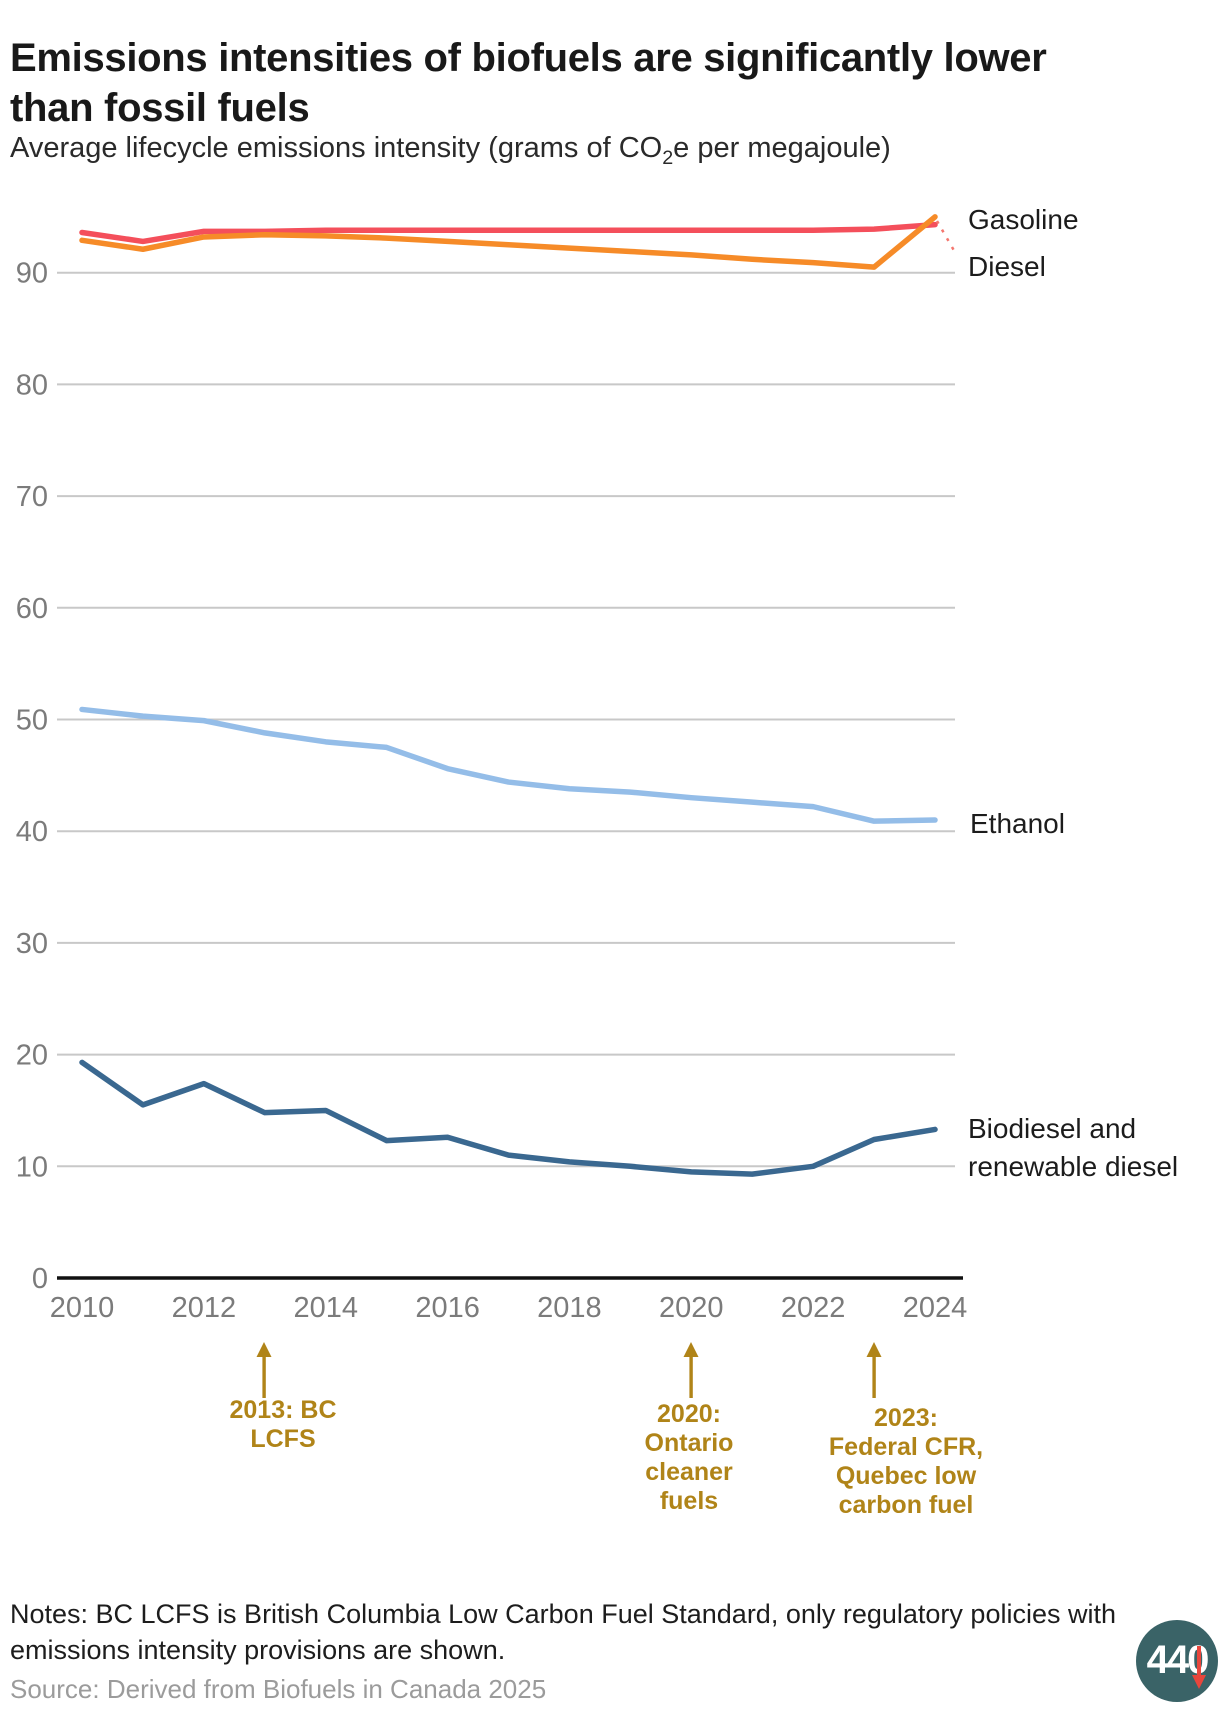 The height and width of the screenshot is (1714, 1220). Describe the element at coordinates (32, 385) in the screenshot. I see `y-tick-label-80: 80` at that location.